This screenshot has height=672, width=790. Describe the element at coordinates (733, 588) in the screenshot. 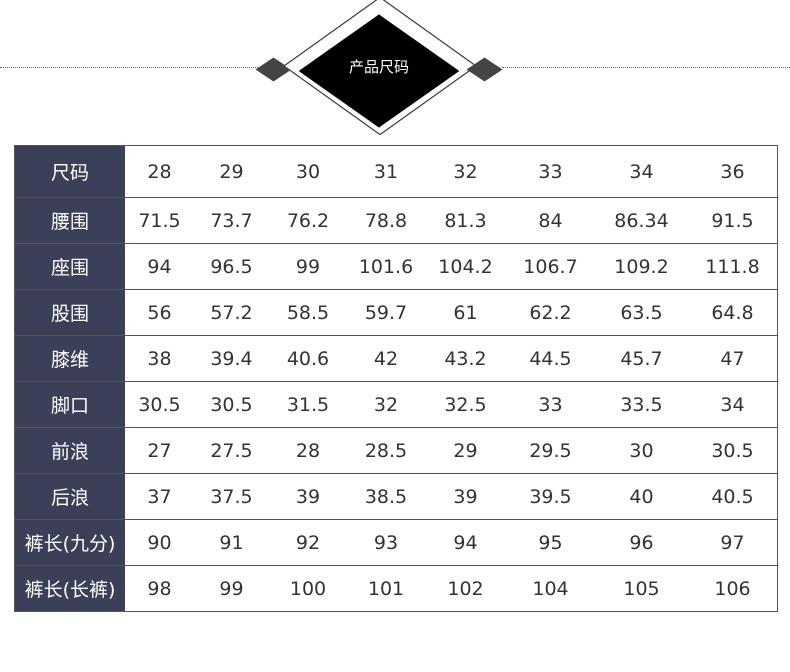

I see `table-cell: 106` at that location.